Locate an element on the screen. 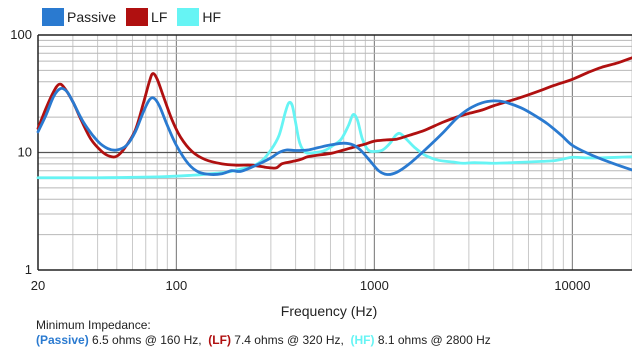 The image size is (632, 354). legend-item-hf: HF is located at coordinates (199, 17).